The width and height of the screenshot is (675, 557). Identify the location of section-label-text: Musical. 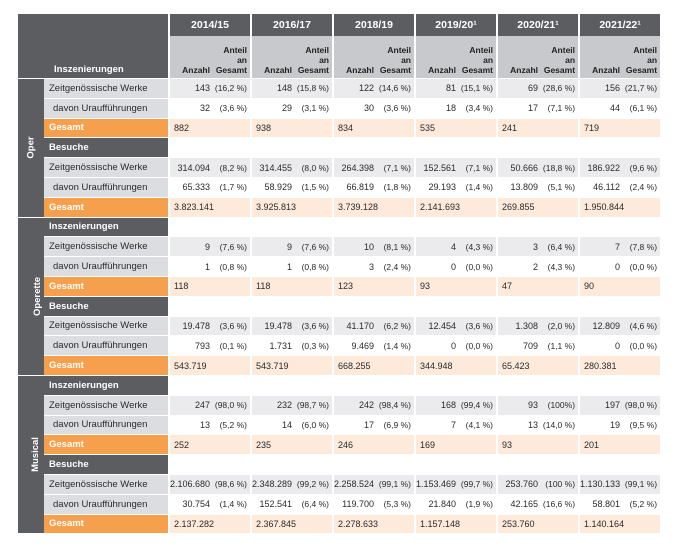
(35, 455).